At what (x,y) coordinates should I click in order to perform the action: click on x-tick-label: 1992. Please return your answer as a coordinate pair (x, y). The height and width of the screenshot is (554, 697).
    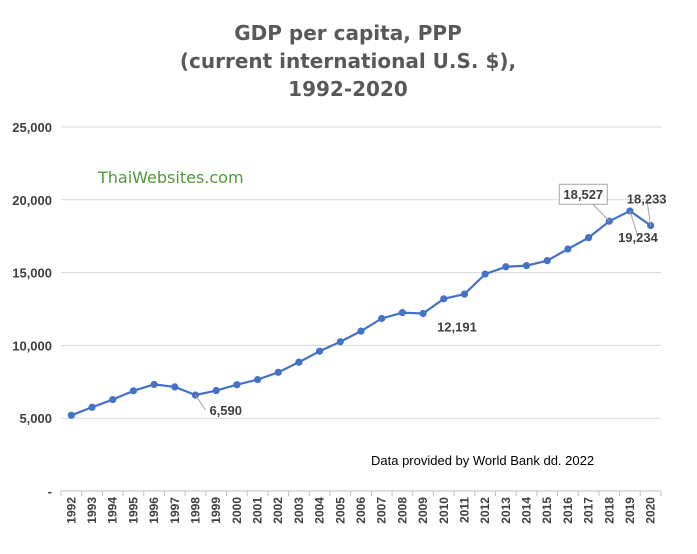
    Looking at the image, I should click on (71, 510).